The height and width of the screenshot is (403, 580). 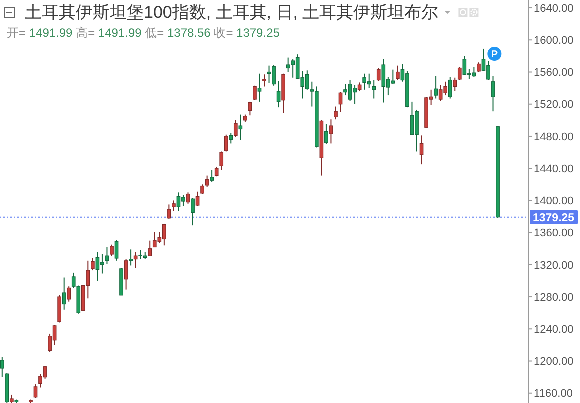 What do you see at coordinates (232, 12) in the screenshot?
I see `chart-title: 土耳其伊斯坦堡100指数, 土耳其, 日, 土耳其伊斯坦布尔` at bounding box center [232, 12].